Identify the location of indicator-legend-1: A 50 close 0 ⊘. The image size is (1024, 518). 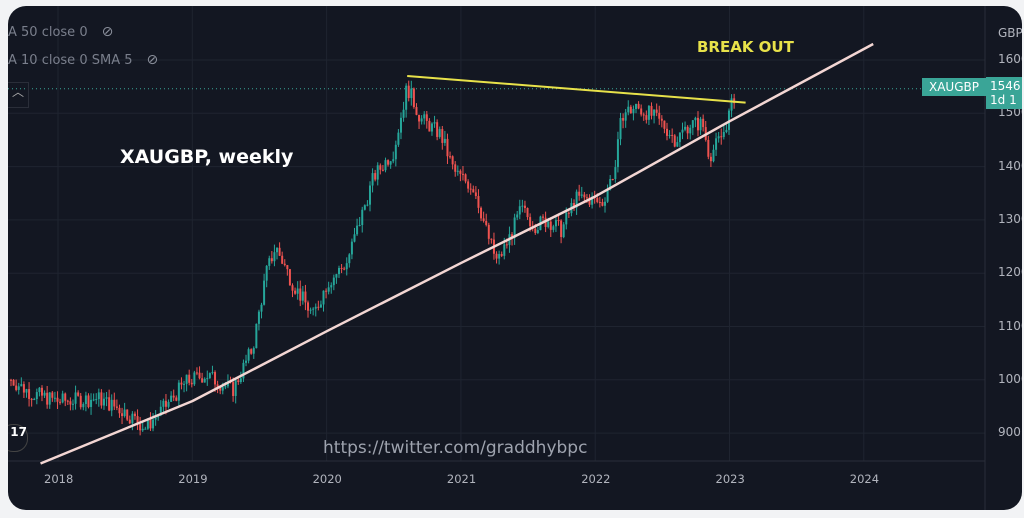
(60, 32).